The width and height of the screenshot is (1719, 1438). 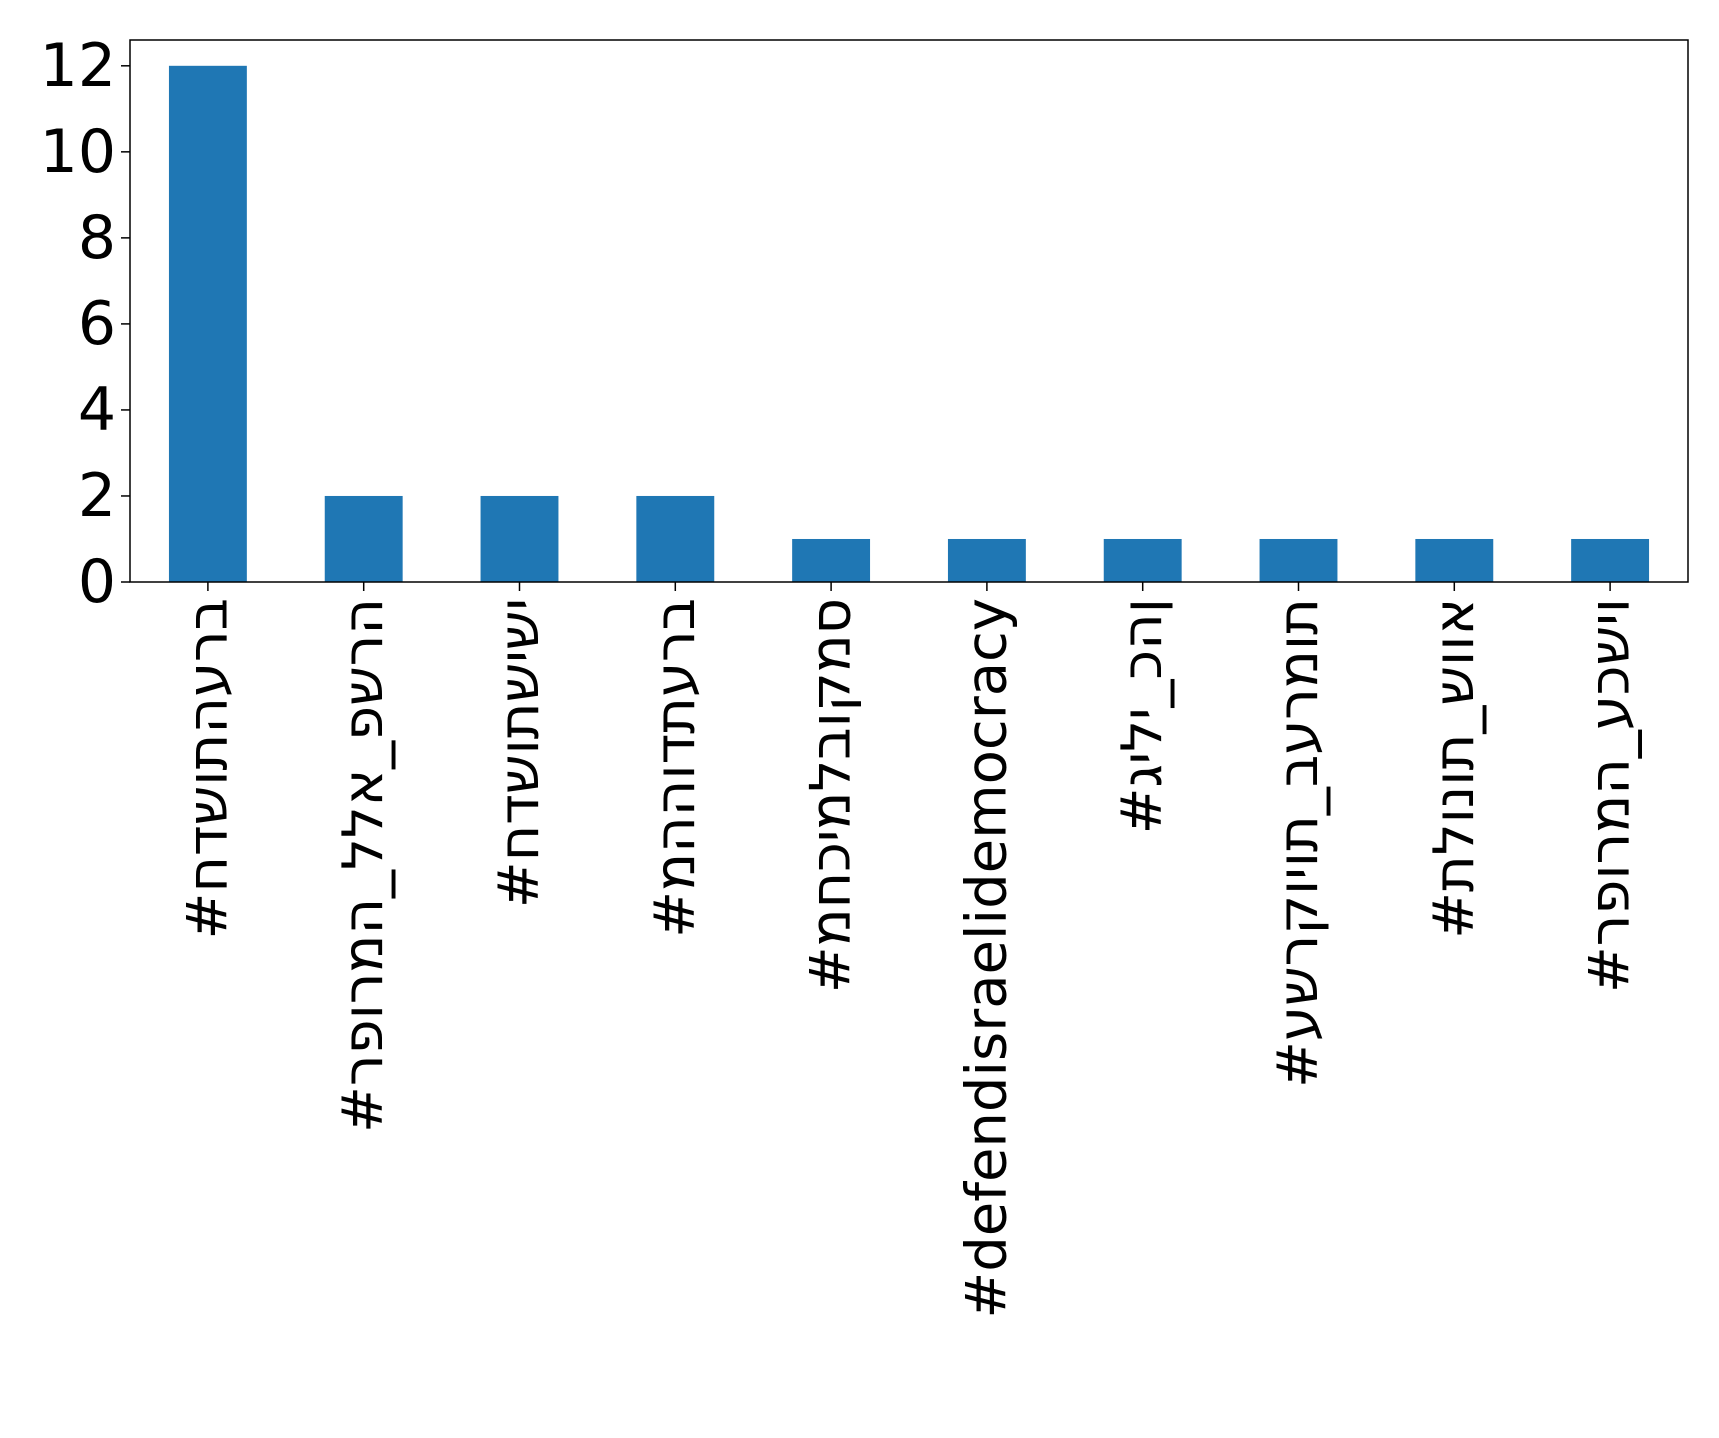 I want to click on y-tick-label: 12, so click(x=78, y=66).